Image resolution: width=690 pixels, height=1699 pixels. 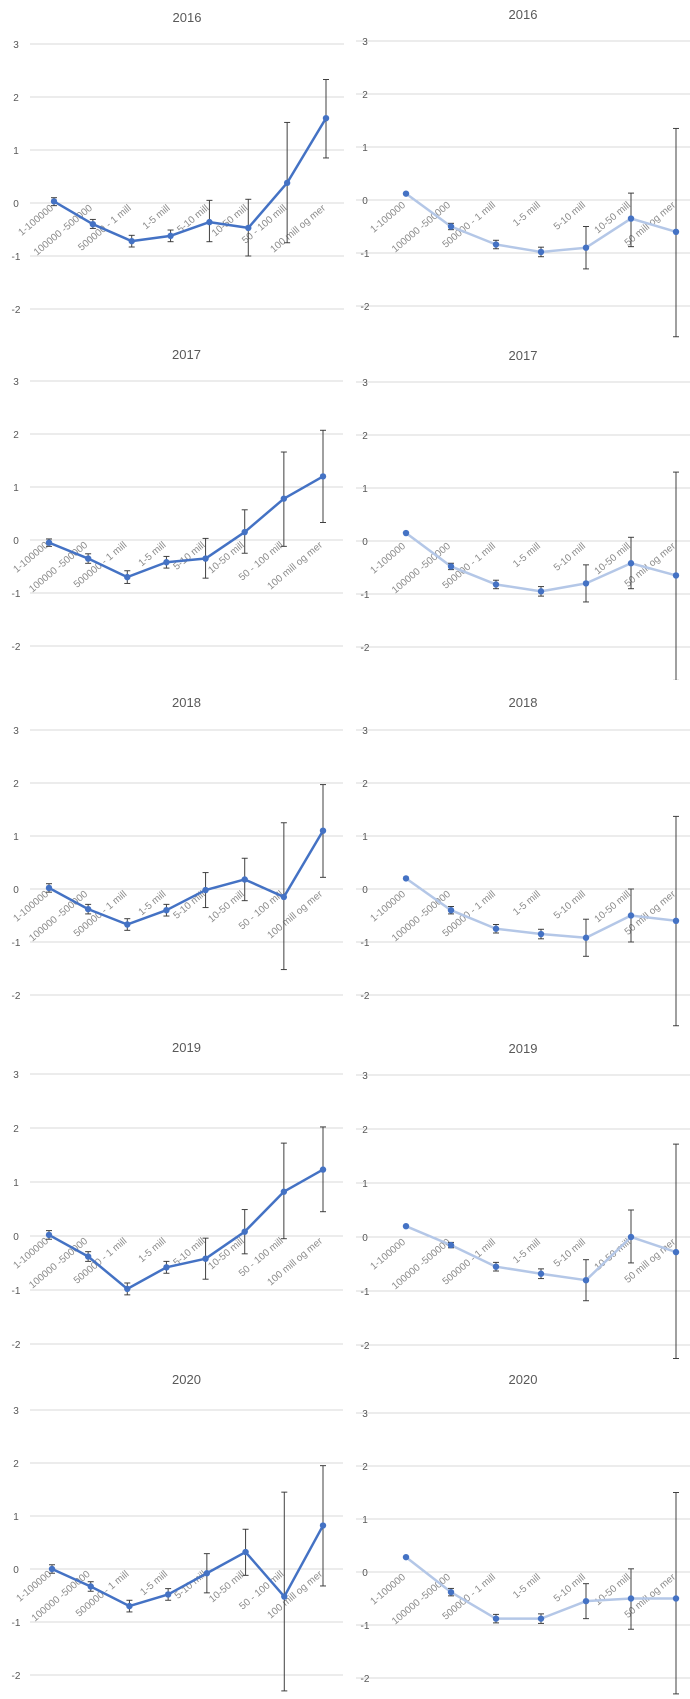 I want to click on chart-title: 2018, so click(x=523, y=702).